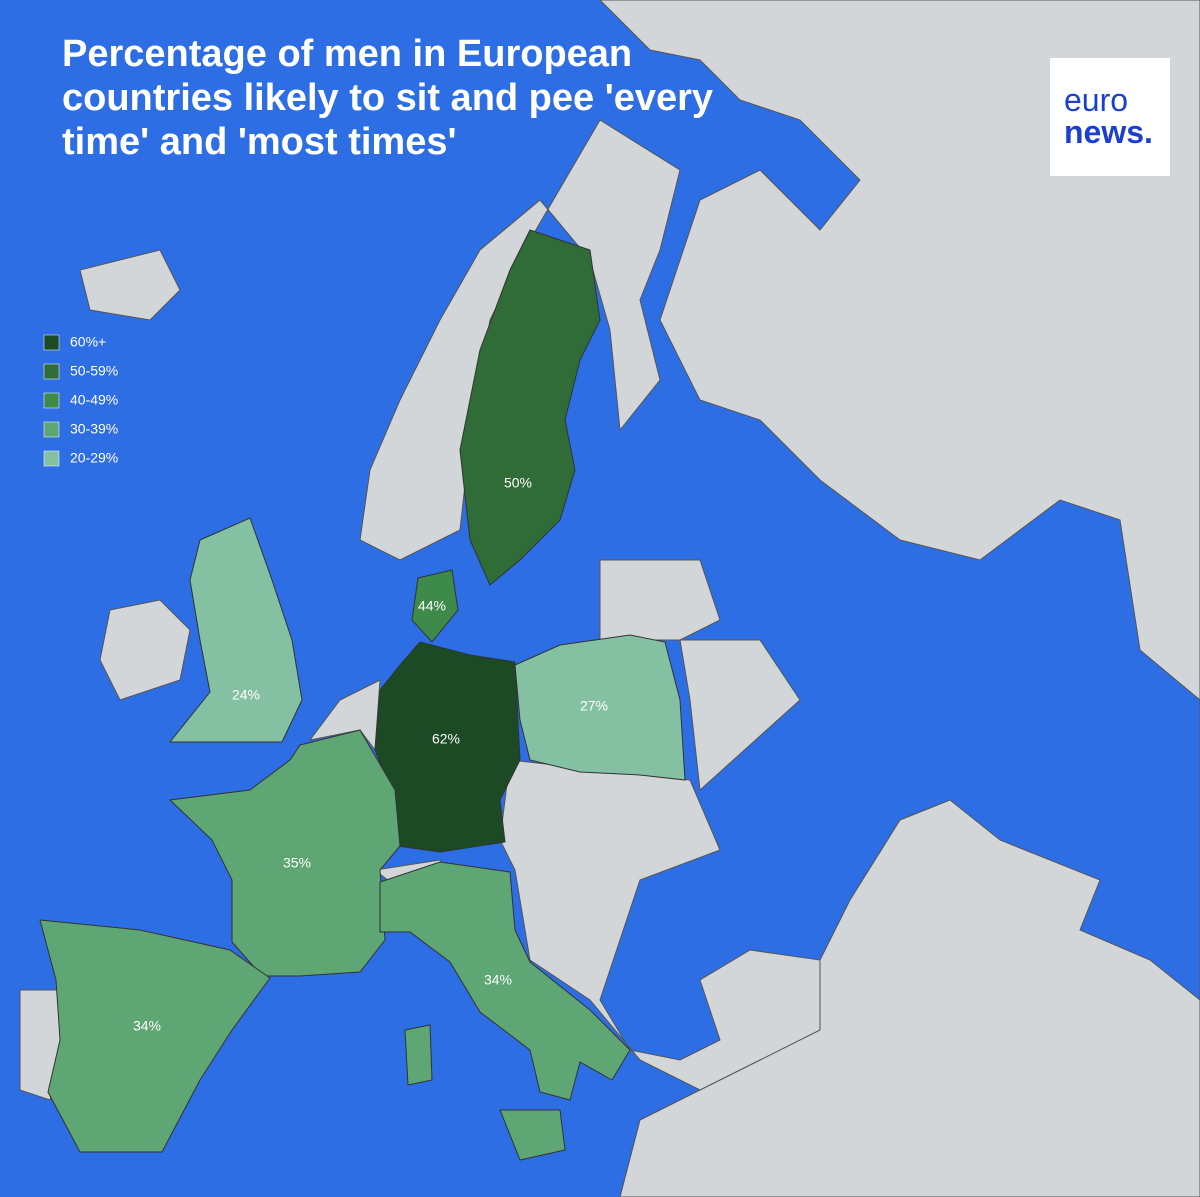 This screenshot has height=1197, width=1200. I want to click on legend-label: 50-59%, so click(94, 371).